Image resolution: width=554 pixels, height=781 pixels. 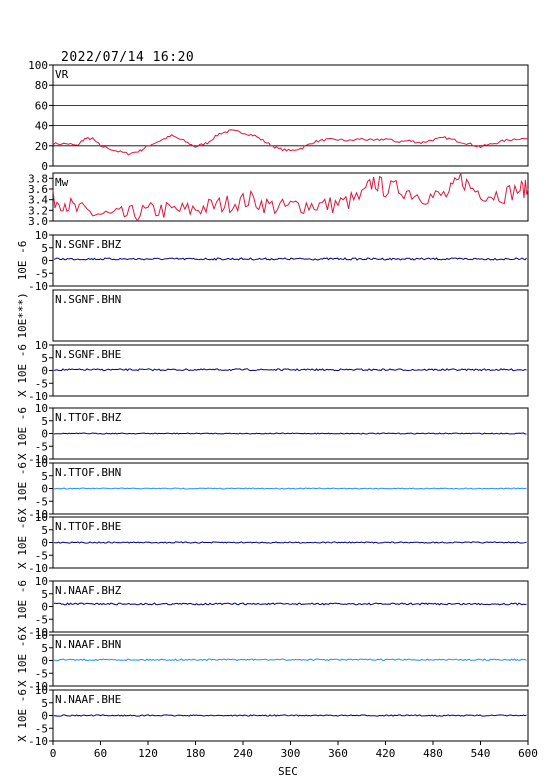 I want to click on y-tick-label: 40, so click(x=41, y=126).